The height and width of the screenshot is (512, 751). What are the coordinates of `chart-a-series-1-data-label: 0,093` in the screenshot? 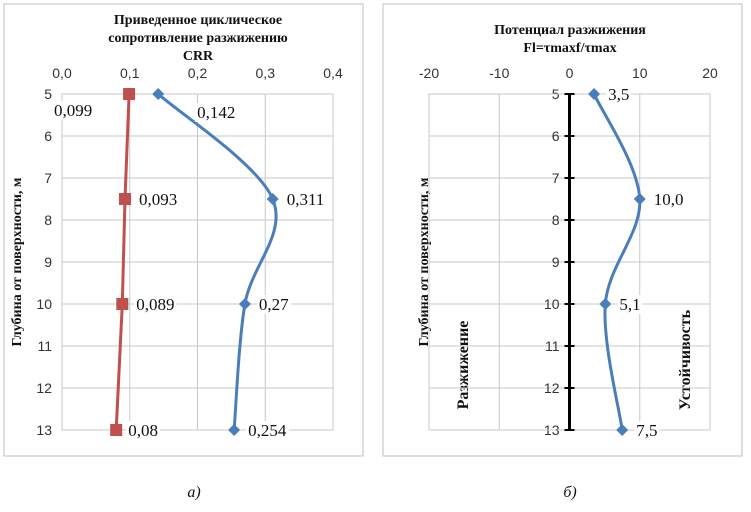 It's located at (158, 199).